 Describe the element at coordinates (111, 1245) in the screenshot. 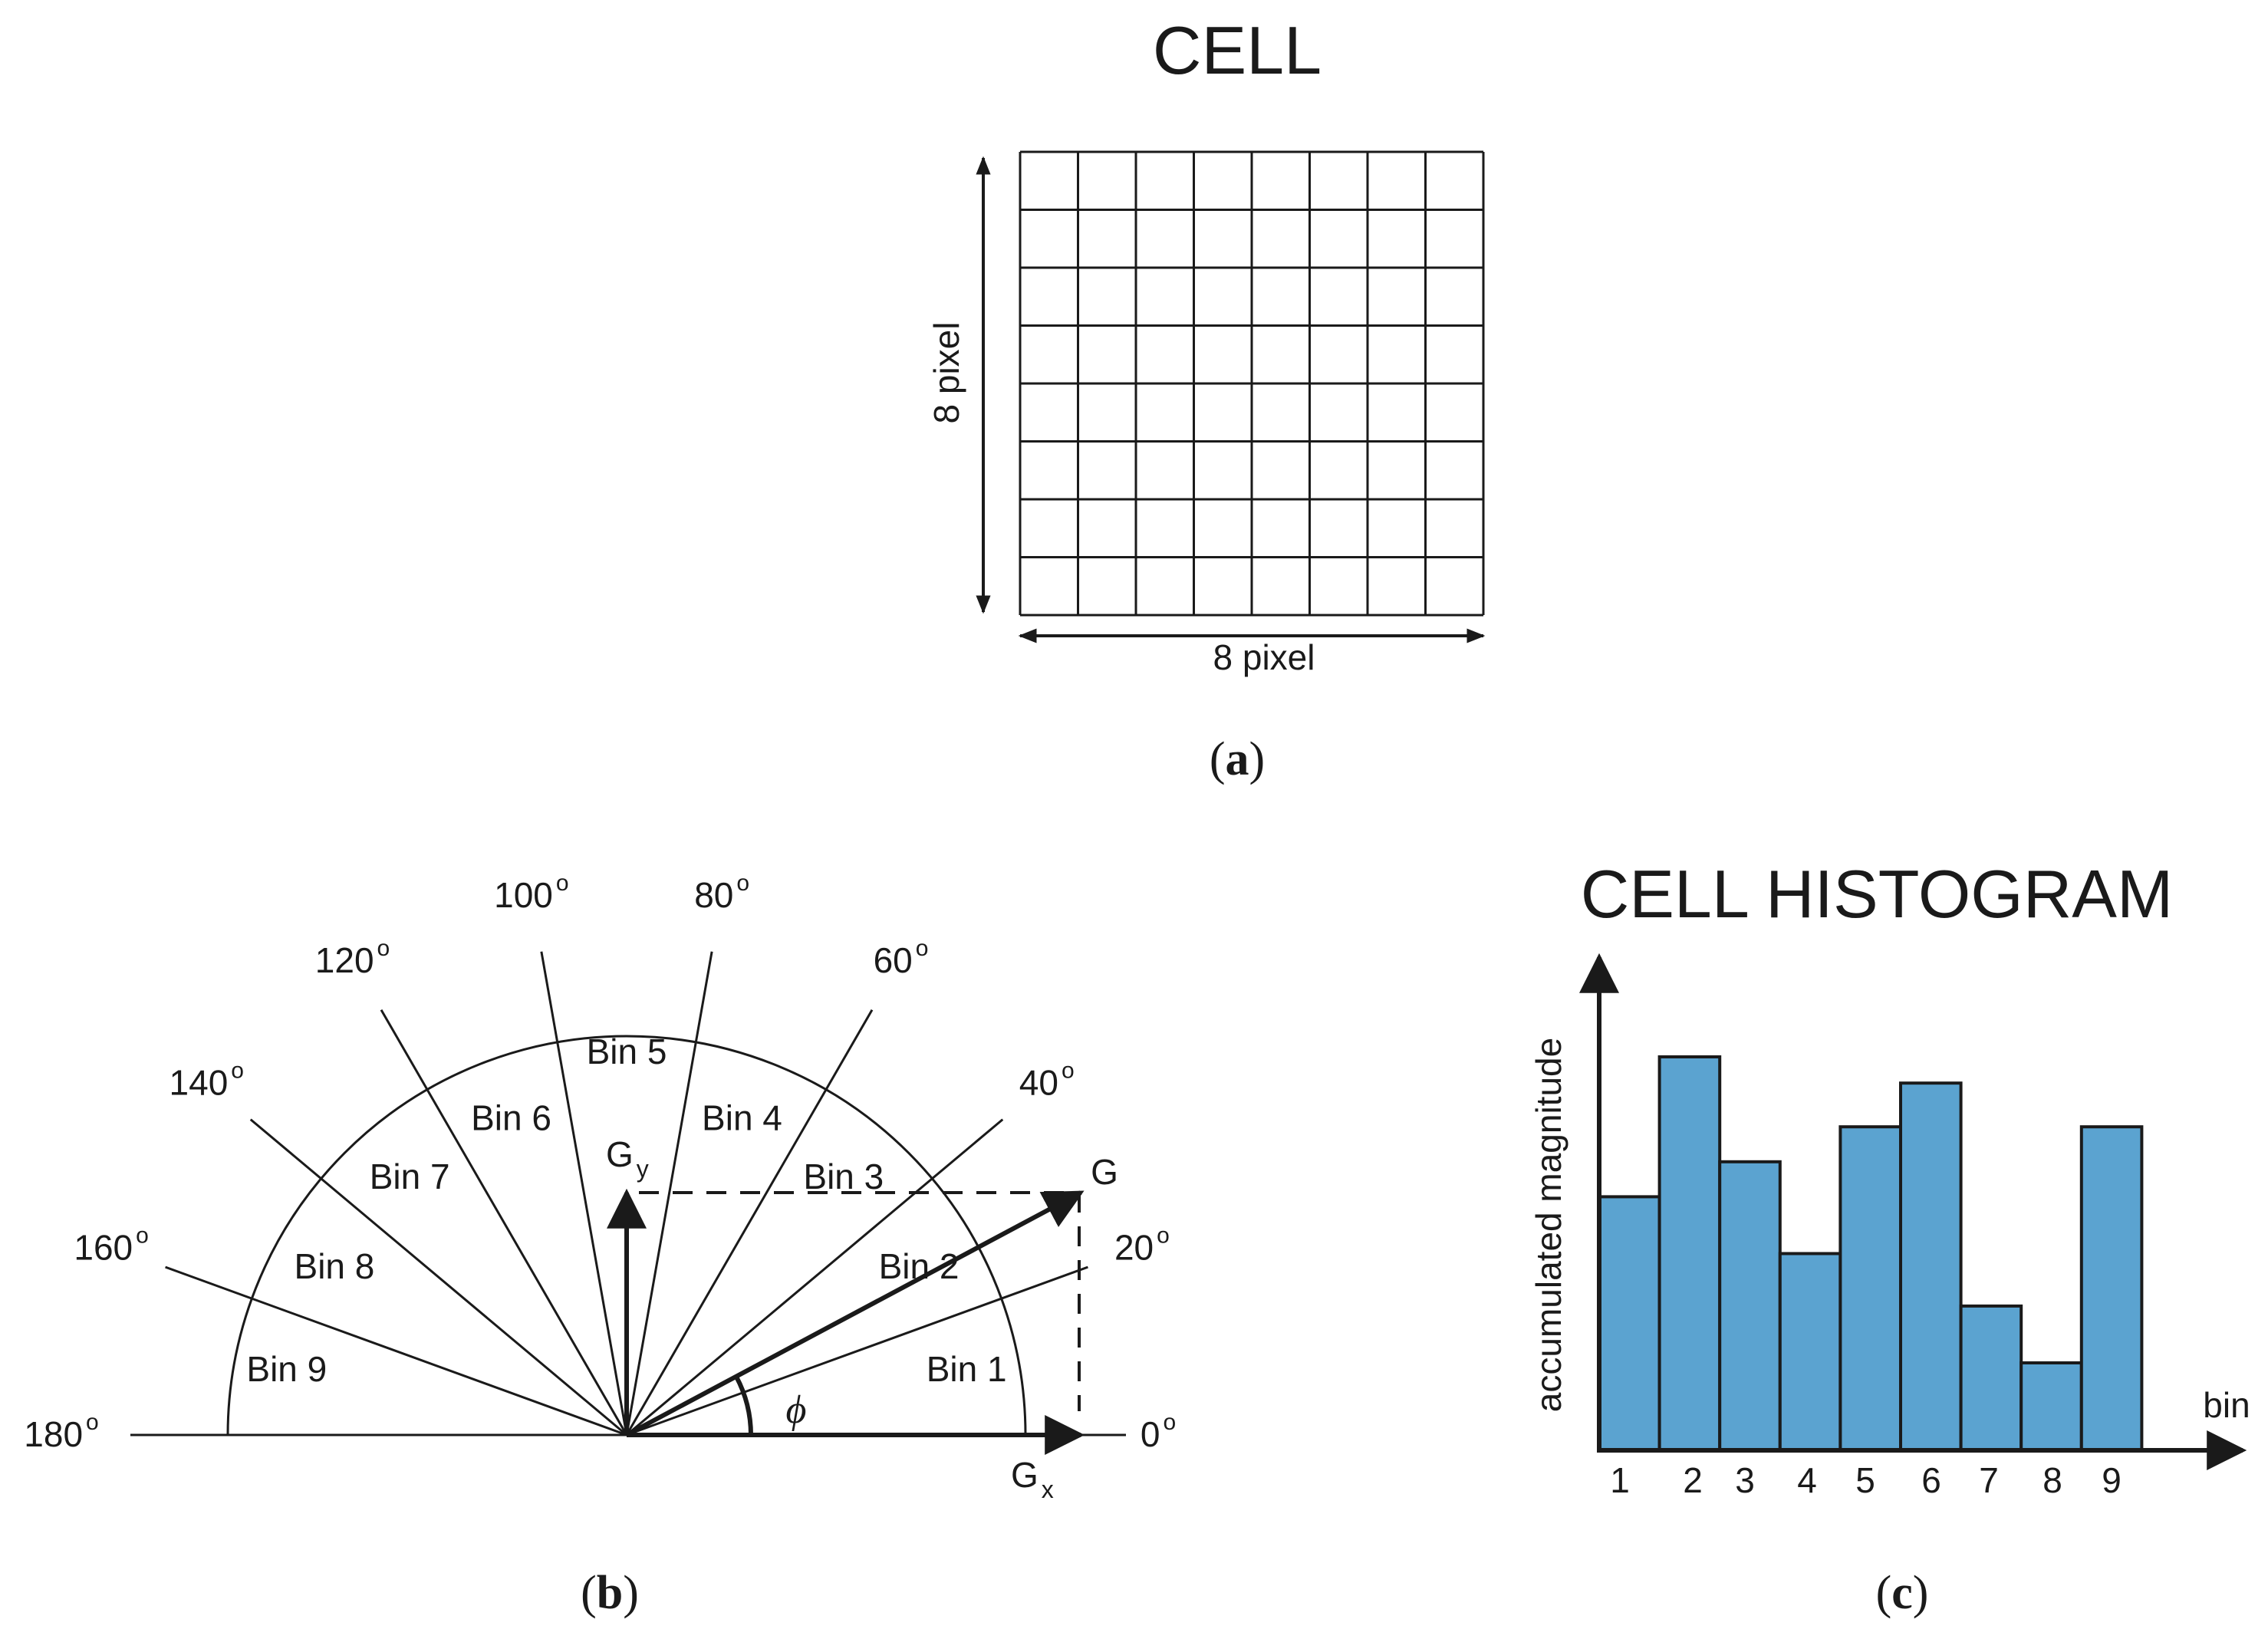

I see `angle-label-160: 160 o` at that location.